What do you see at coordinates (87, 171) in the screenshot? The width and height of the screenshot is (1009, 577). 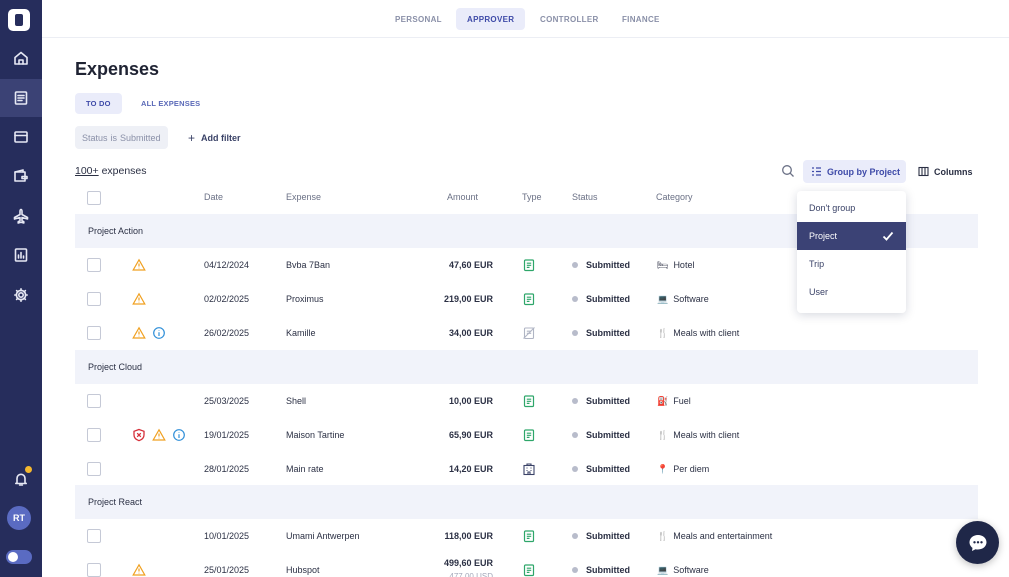 I see `expense-count-number: 100+` at bounding box center [87, 171].